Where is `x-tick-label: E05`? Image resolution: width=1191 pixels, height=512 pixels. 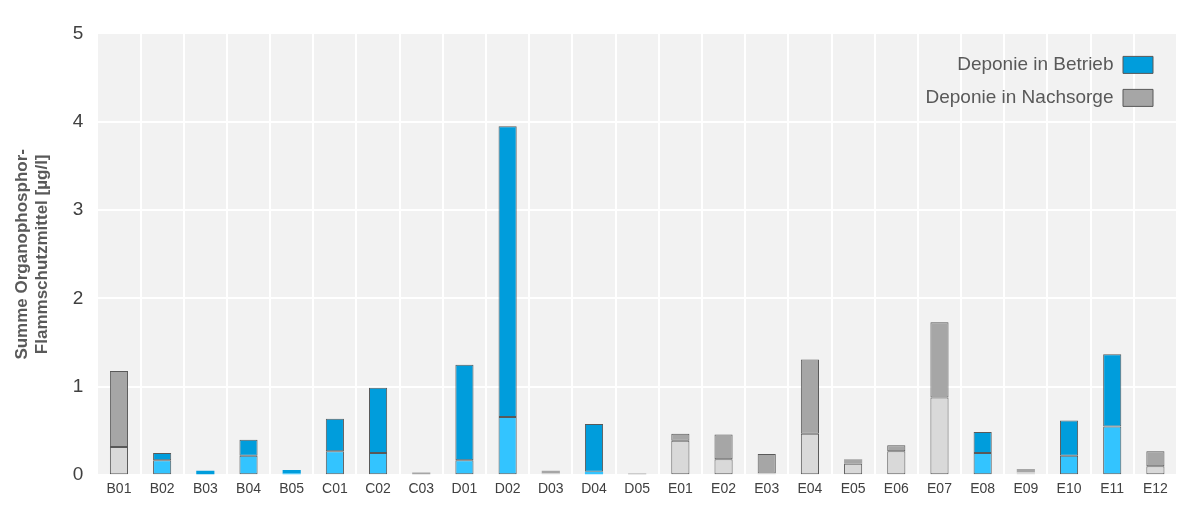
x-tick-label: E05 is located at coordinates (853, 488).